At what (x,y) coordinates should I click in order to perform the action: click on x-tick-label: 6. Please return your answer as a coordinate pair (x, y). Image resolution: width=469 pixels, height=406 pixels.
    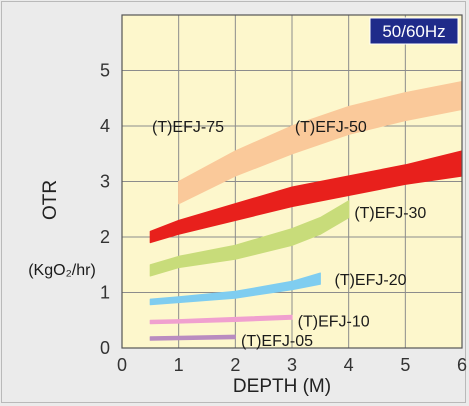
    Looking at the image, I should click on (462, 365).